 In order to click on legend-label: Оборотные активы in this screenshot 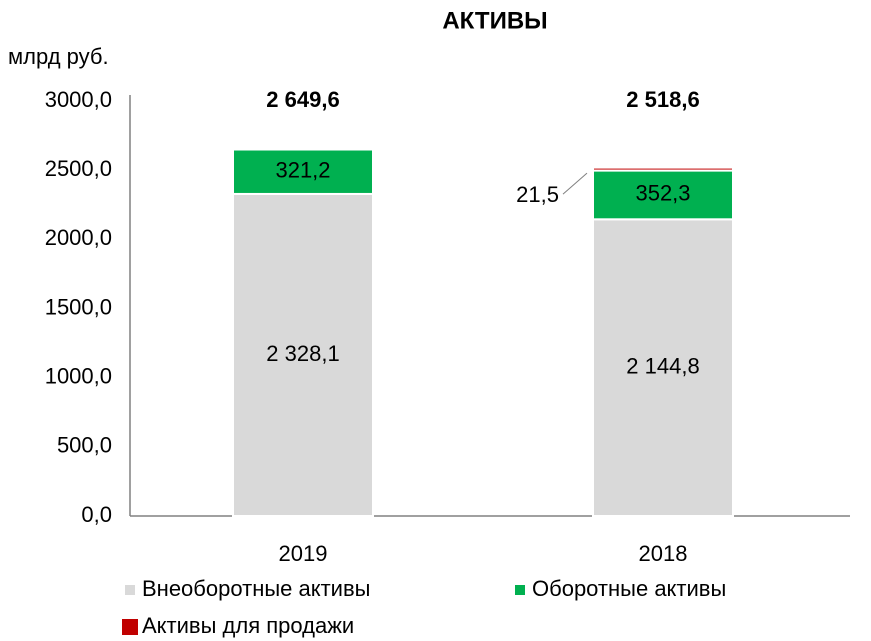, I will do `click(629, 588)`.